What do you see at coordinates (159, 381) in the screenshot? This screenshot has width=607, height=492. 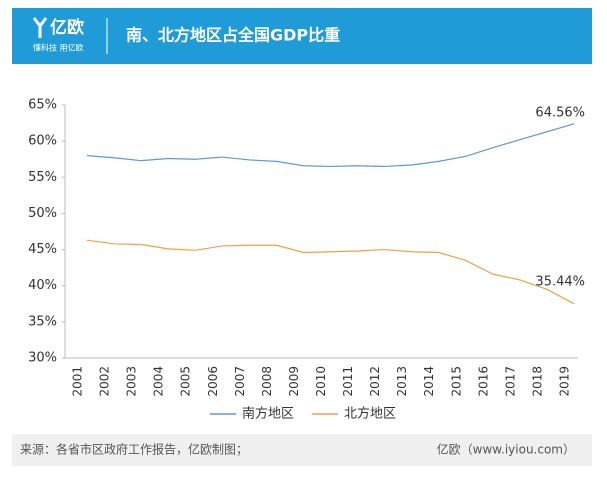 I see `x-tick-label: 2004` at bounding box center [159, 381].